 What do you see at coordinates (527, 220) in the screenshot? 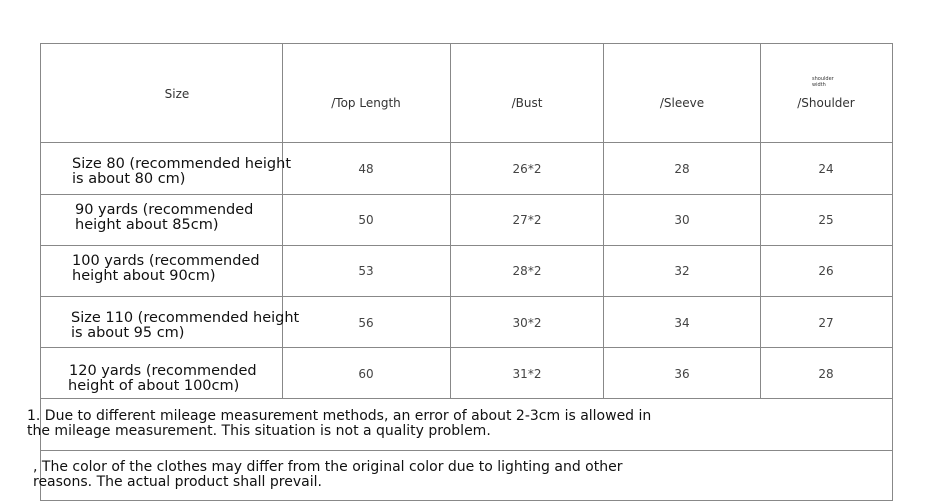
I see `bust-value: 27*2` at bounding box center [527, 220].